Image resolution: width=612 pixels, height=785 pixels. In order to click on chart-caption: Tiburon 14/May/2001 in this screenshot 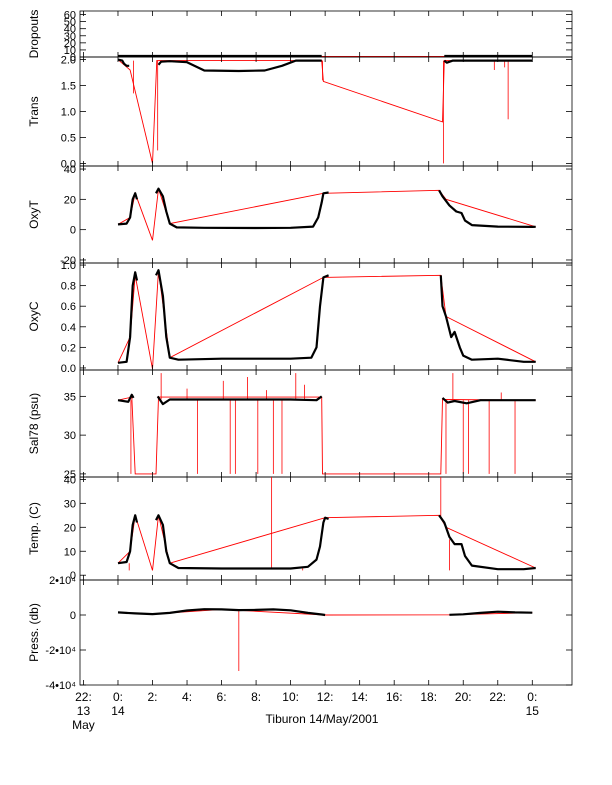, I will do `click(322, 719)`.